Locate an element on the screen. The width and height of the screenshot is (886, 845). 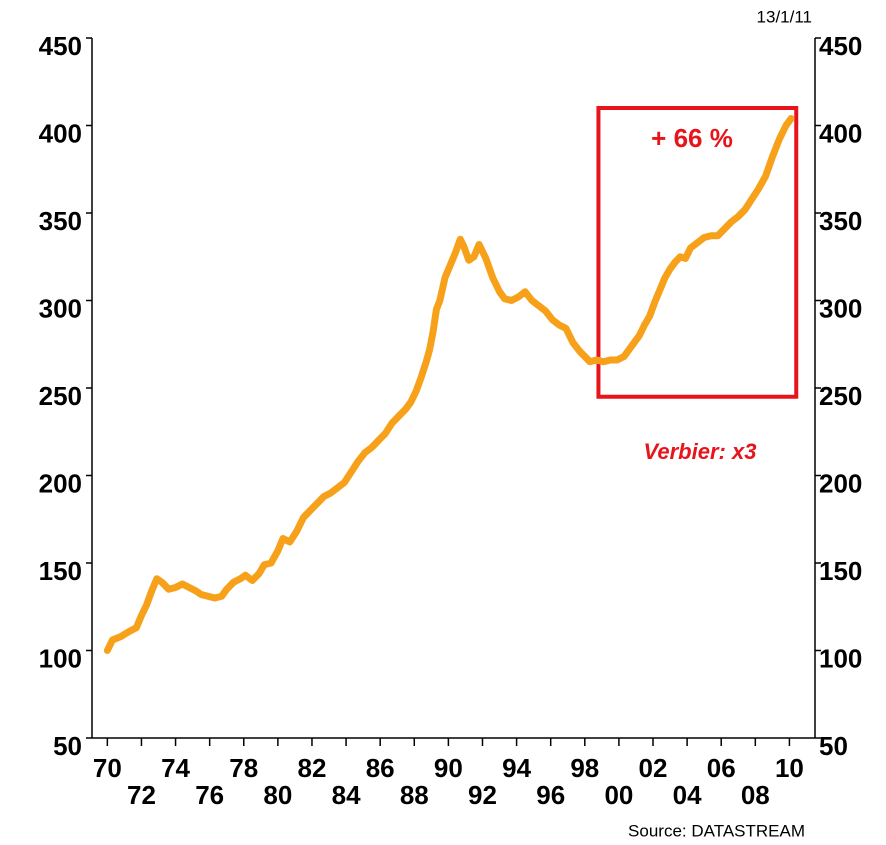
x-tick-label: 80 is located at coordinates (277, 795).